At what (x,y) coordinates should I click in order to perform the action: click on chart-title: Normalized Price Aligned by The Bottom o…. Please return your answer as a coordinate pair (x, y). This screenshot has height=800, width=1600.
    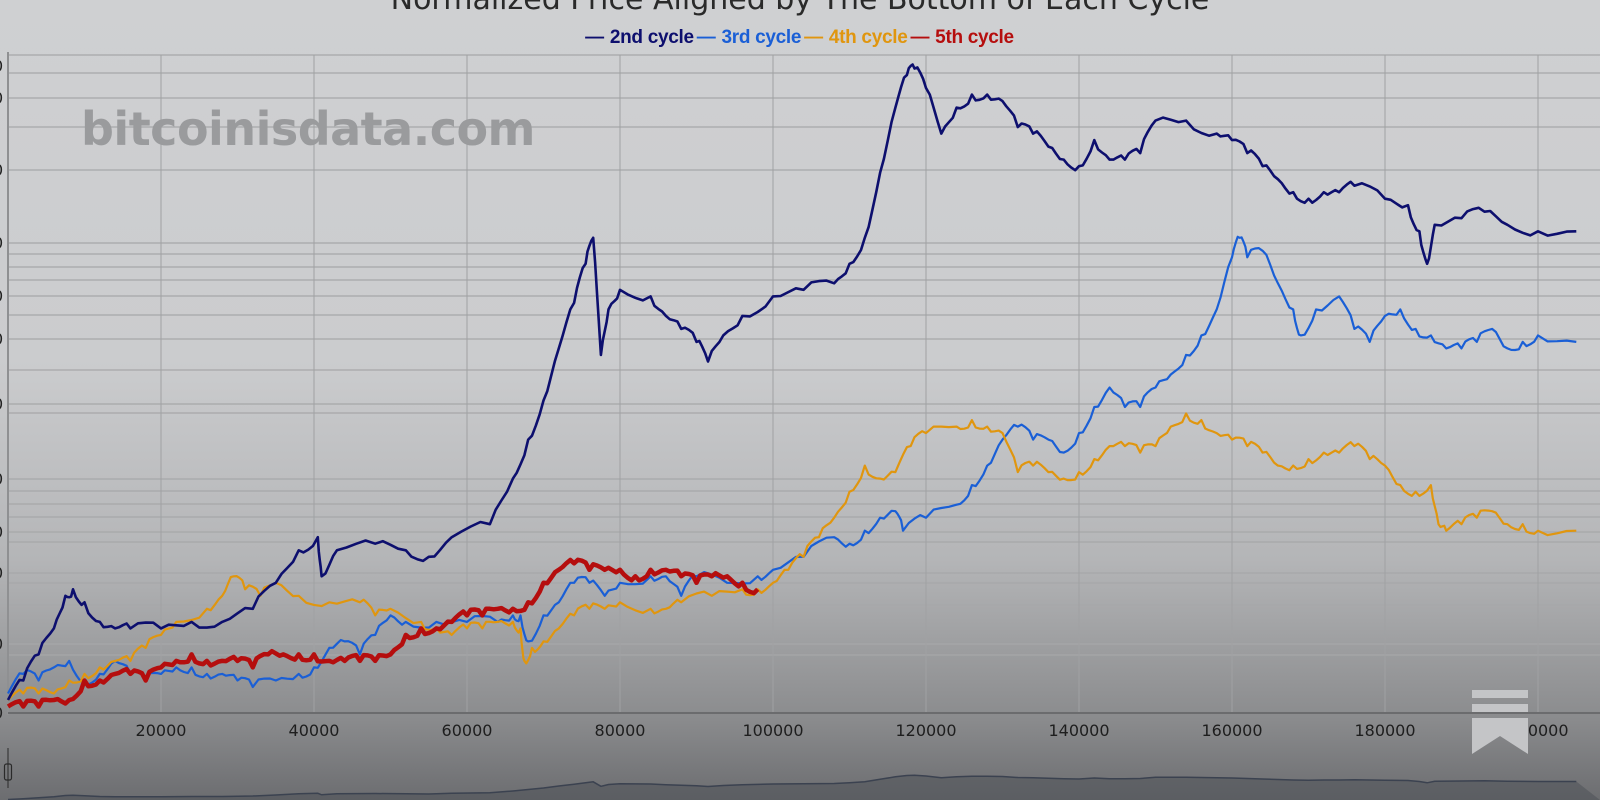
    Looking at the image, I should click on (800, 8).